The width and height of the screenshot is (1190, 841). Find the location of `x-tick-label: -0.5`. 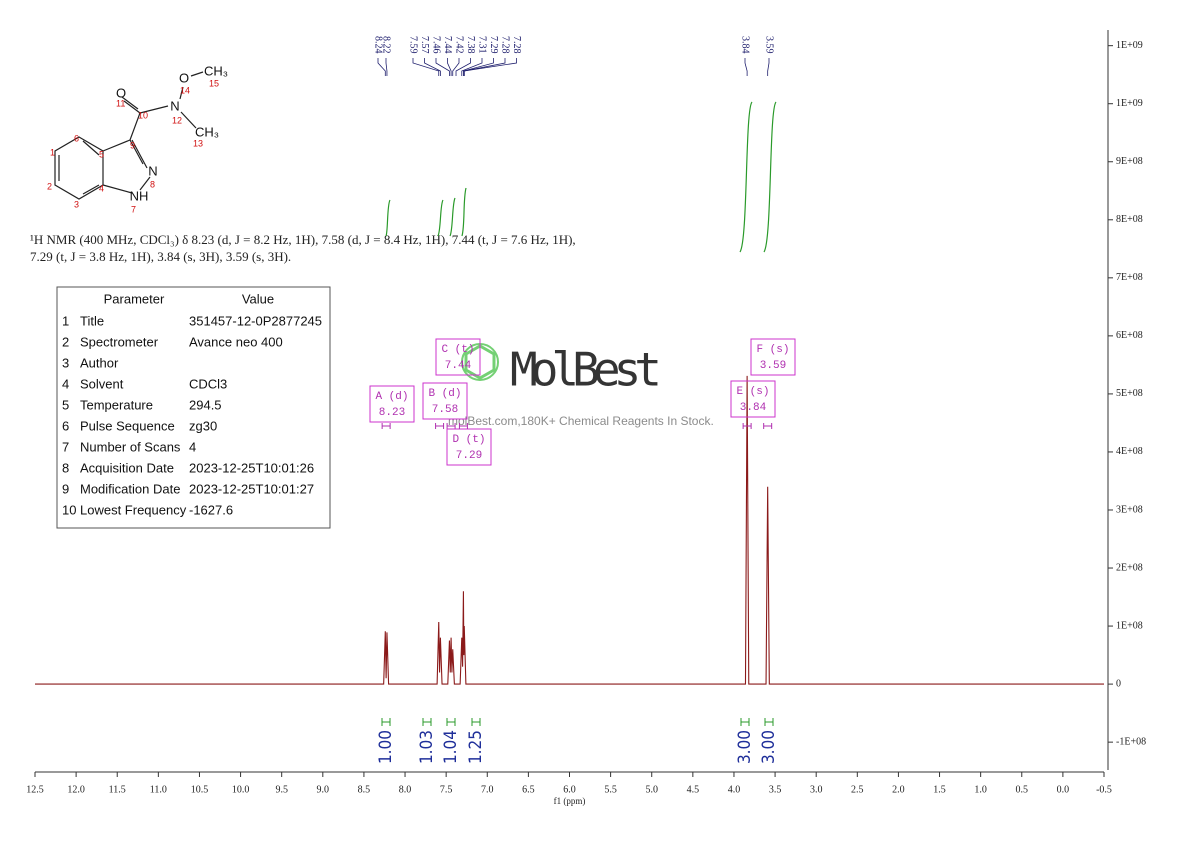

x-tick-label: -0.5 is located at coordinates (1104, 789).